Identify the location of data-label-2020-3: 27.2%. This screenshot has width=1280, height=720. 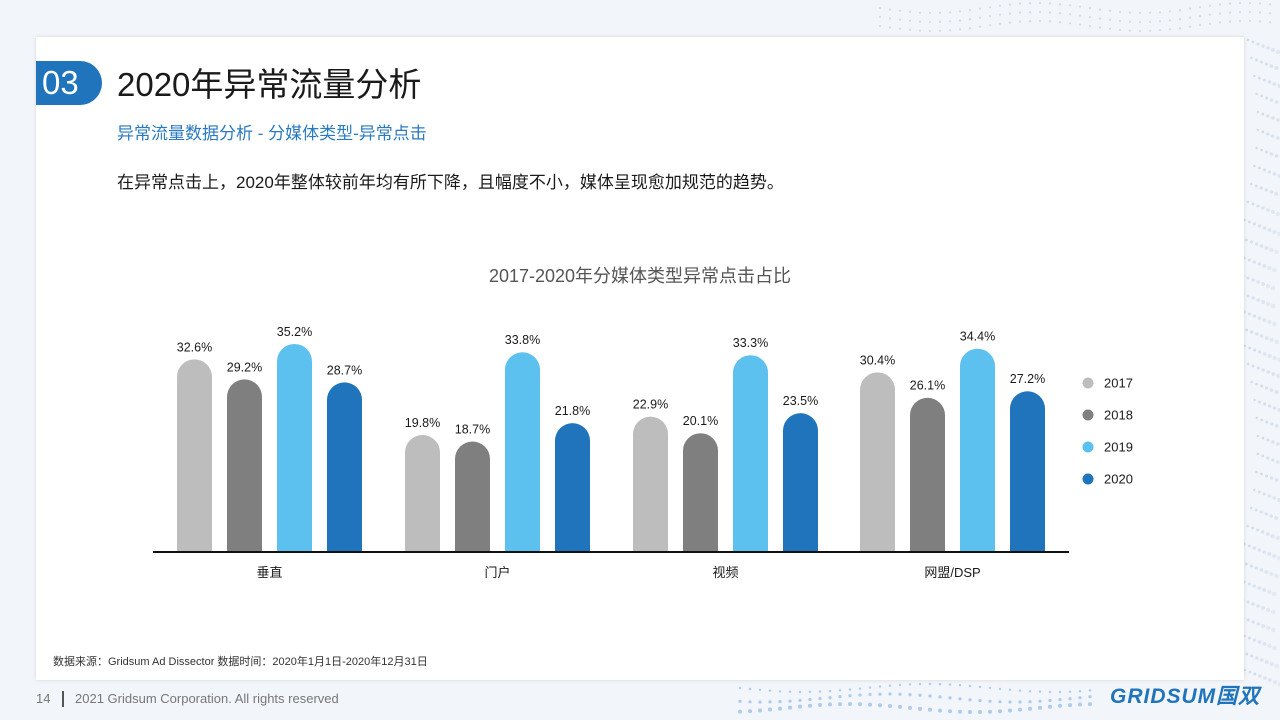
(1027, 379).